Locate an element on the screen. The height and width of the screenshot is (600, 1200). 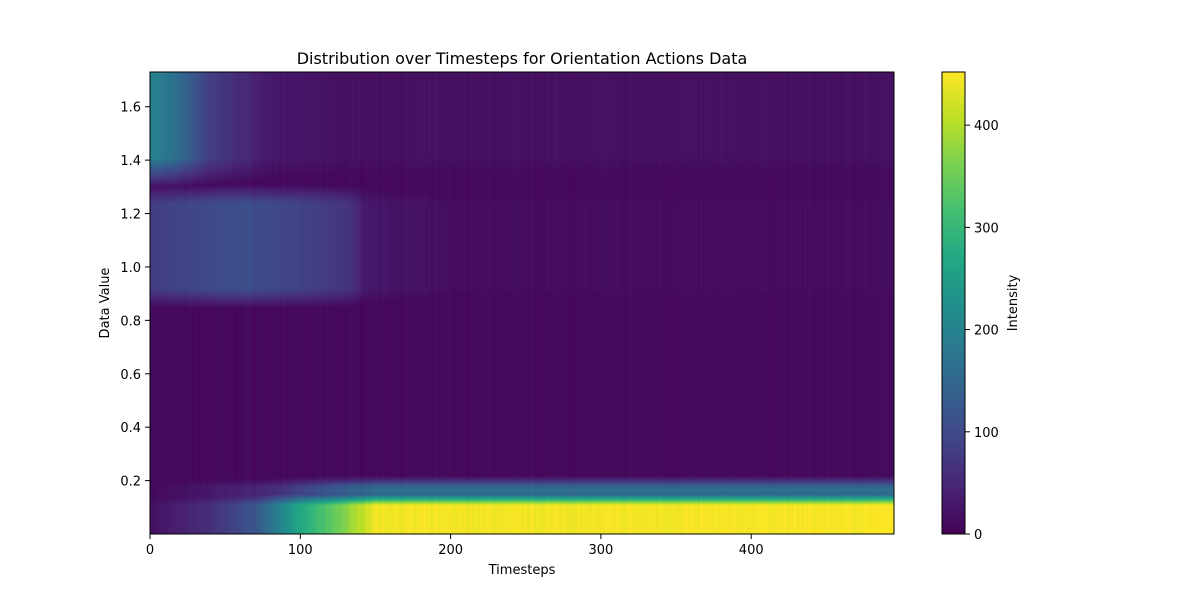
y-tick-label: 0.4 is located at coordinates (130, 428).